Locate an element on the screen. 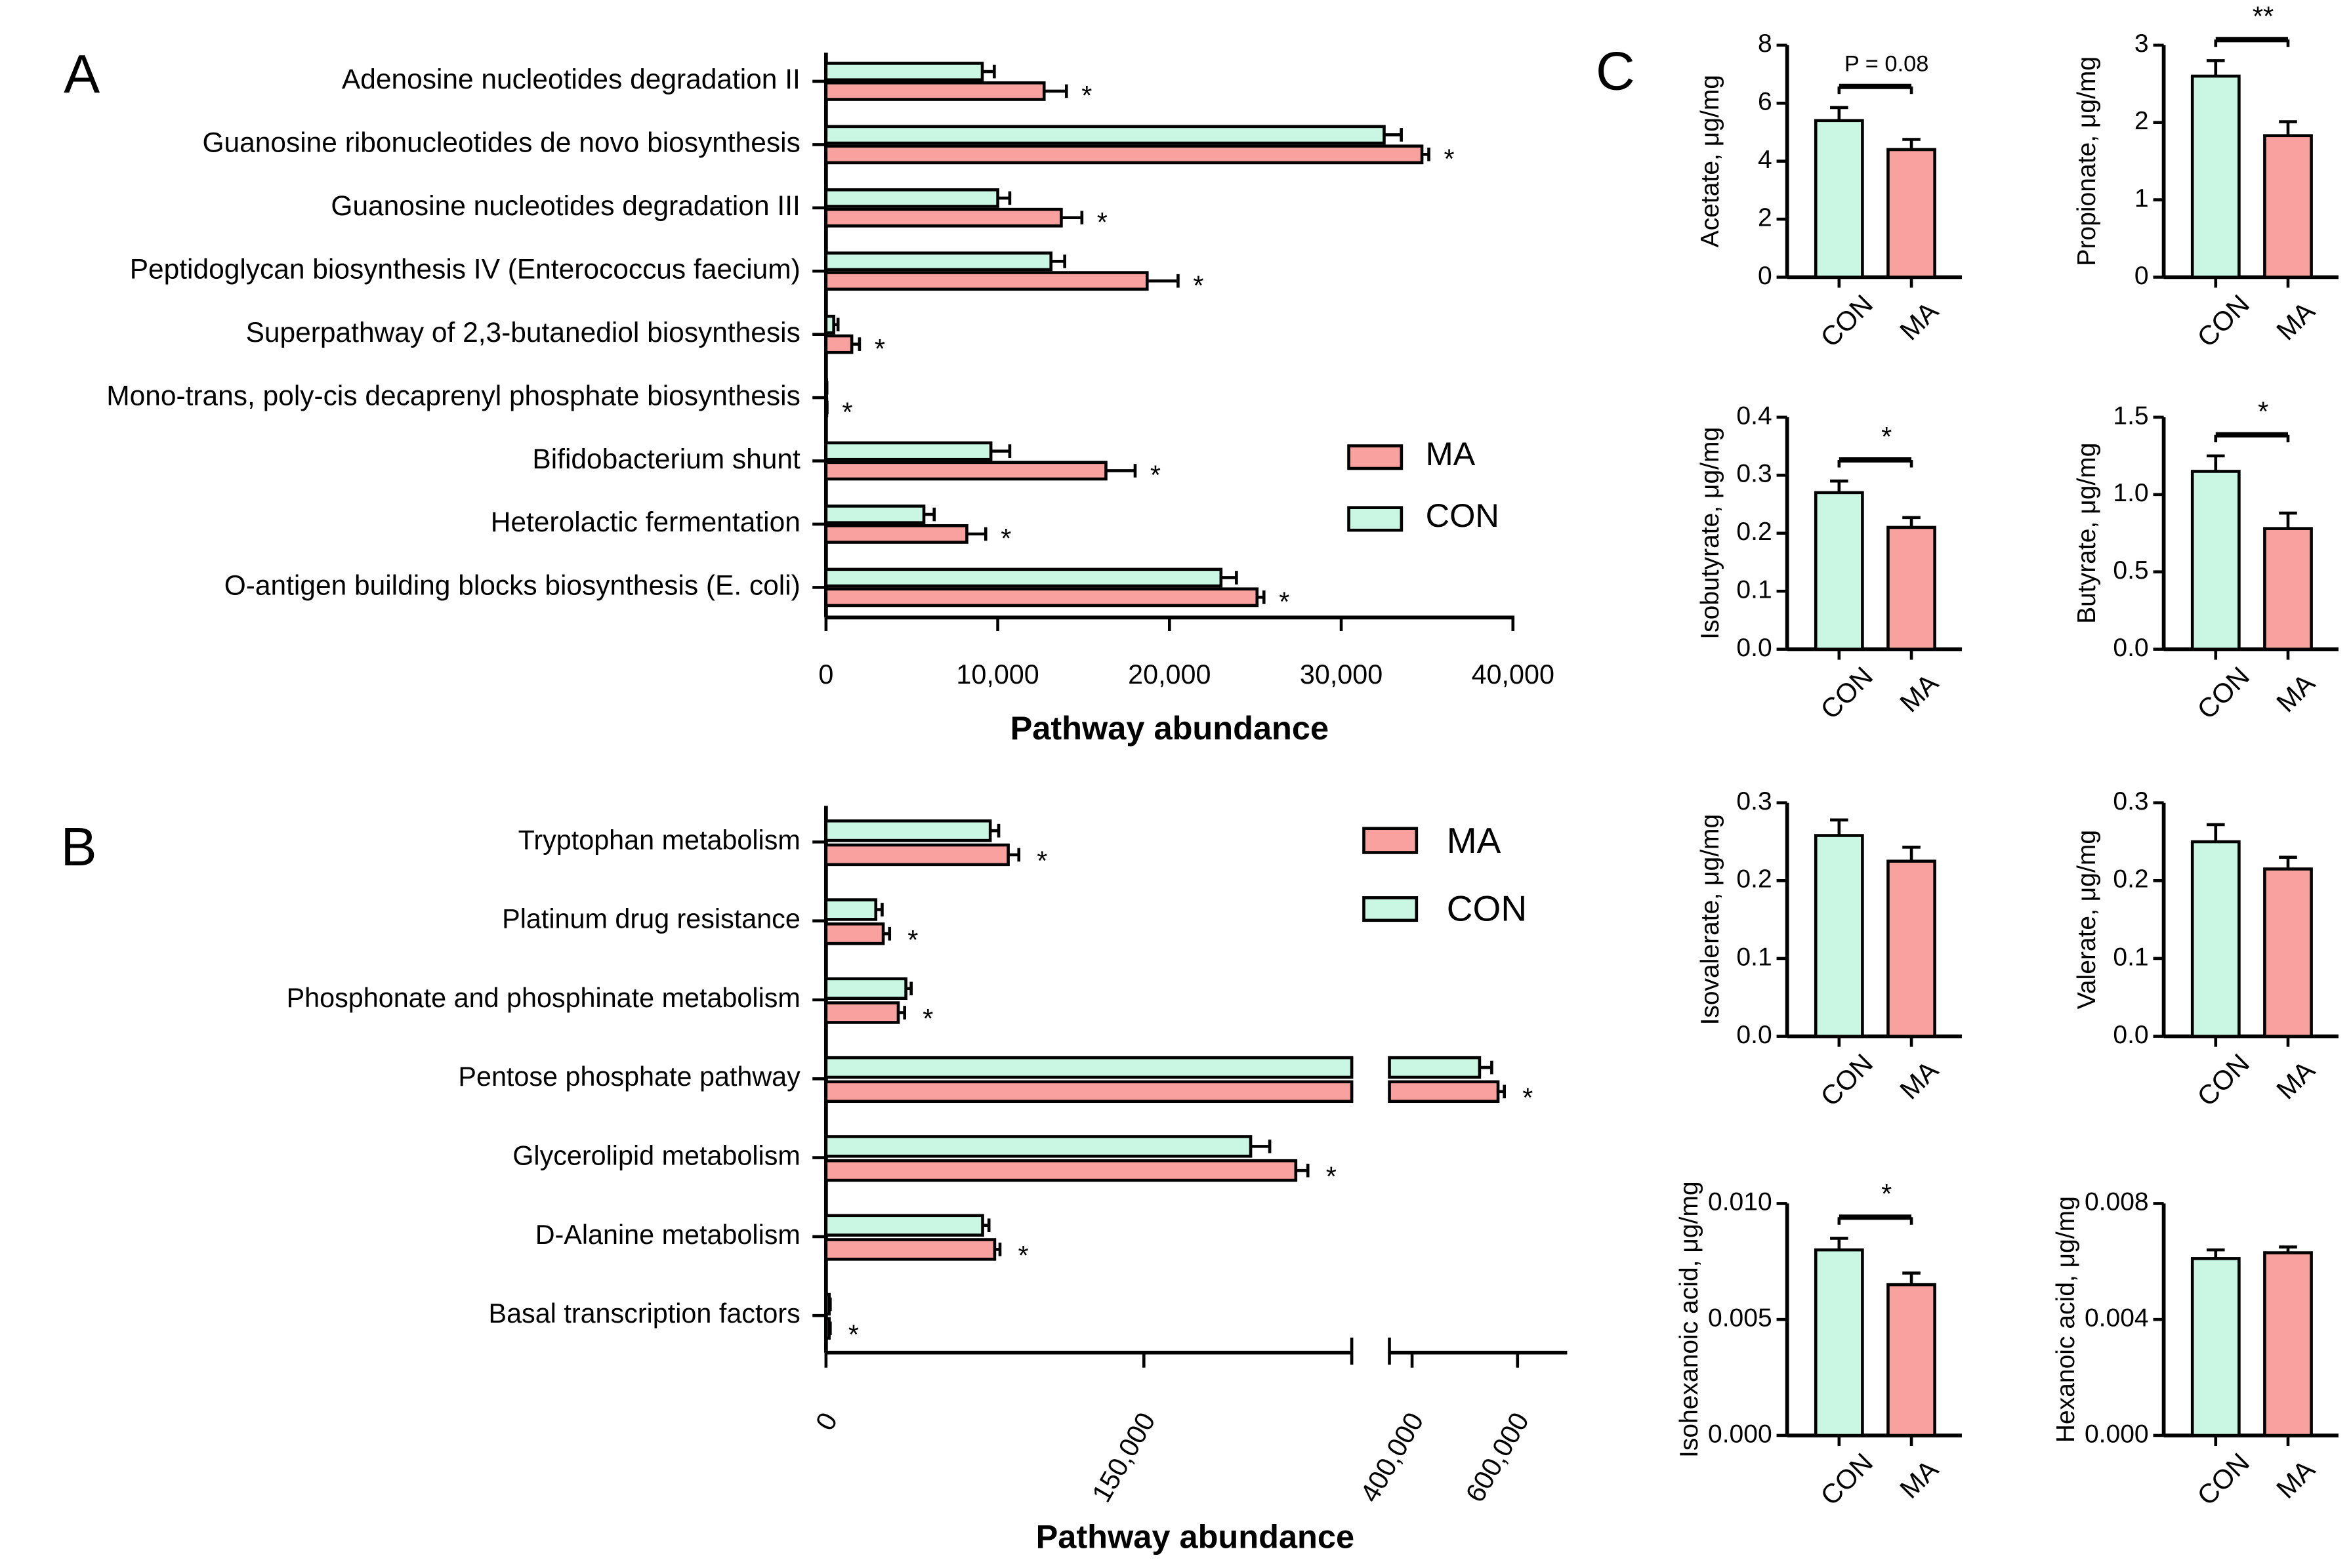  y-tick-label: 3 is located at coordinates (2141, 44).